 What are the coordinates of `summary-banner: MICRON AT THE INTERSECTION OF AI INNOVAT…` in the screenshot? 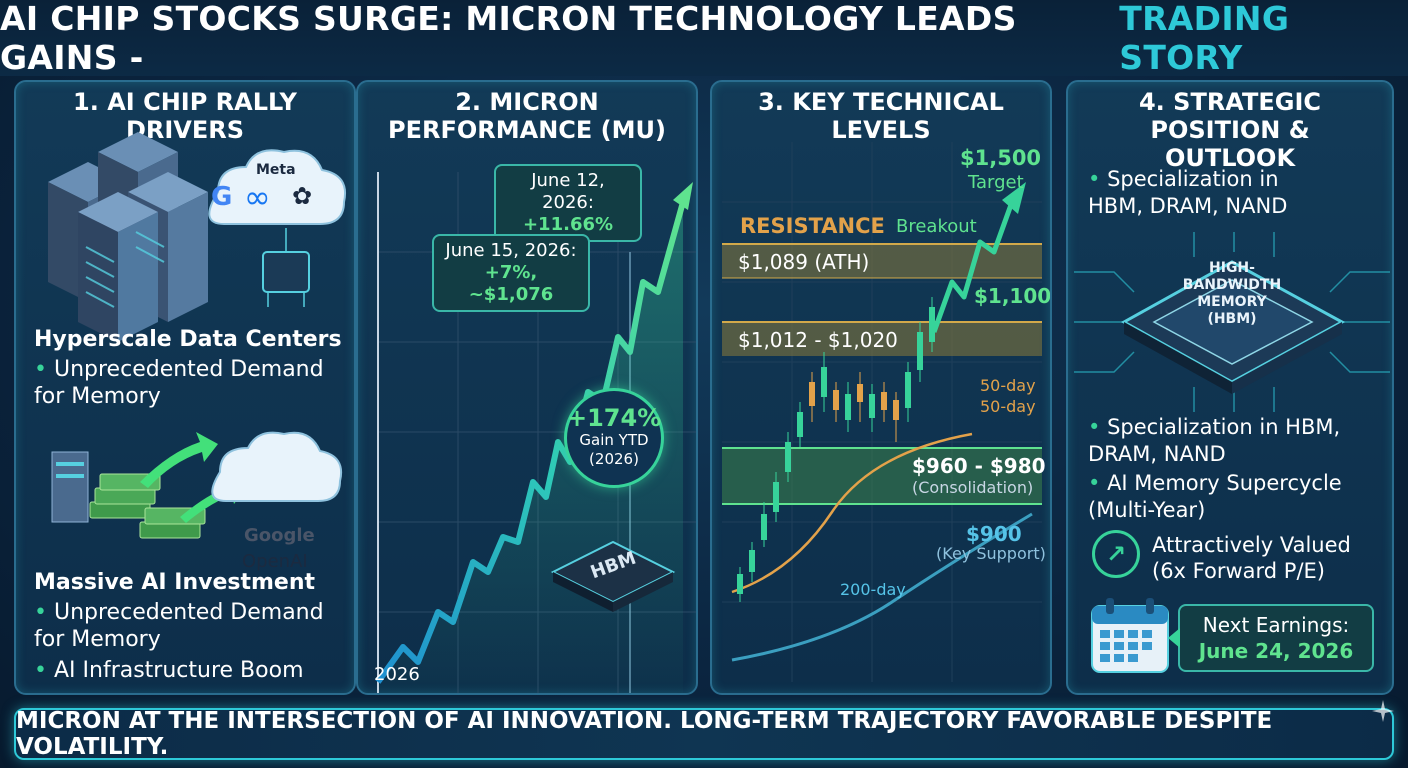 It's located at (704, 734).